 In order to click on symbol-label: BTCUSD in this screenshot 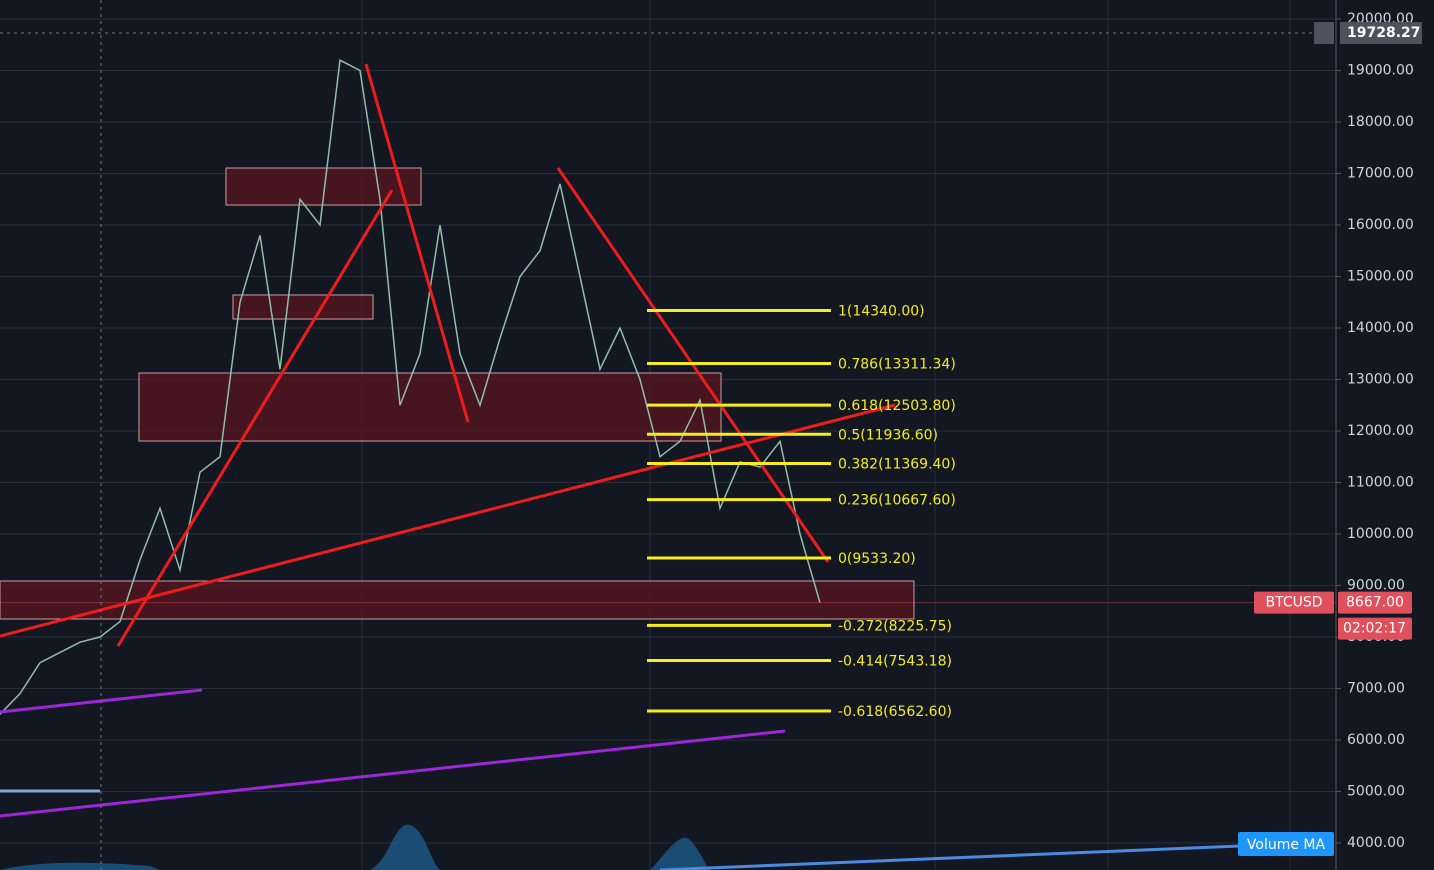, I will do `click(1293, 603)`.